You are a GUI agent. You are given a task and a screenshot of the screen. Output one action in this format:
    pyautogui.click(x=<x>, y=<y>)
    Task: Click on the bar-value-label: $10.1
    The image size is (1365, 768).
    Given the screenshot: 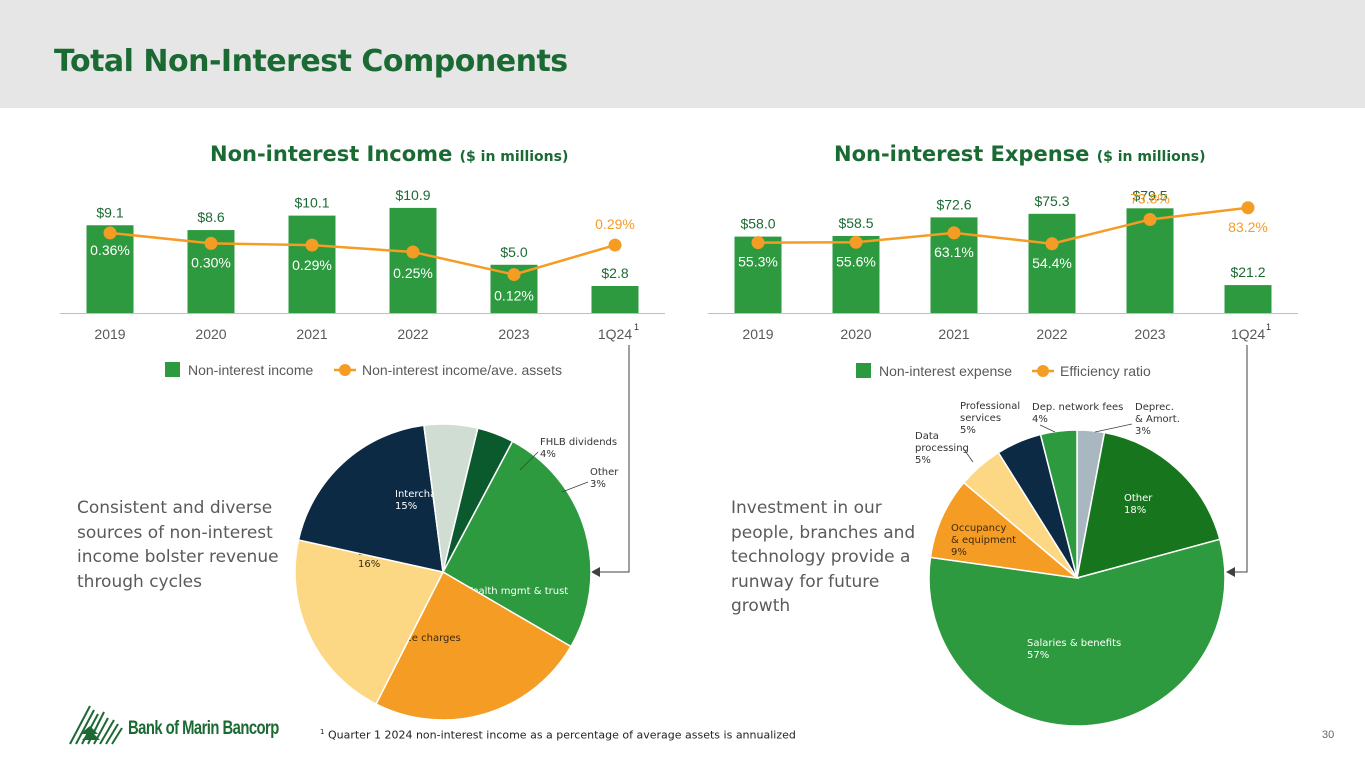 What is the action you would take?
    pyautogui.click(x=311, y=203)
    